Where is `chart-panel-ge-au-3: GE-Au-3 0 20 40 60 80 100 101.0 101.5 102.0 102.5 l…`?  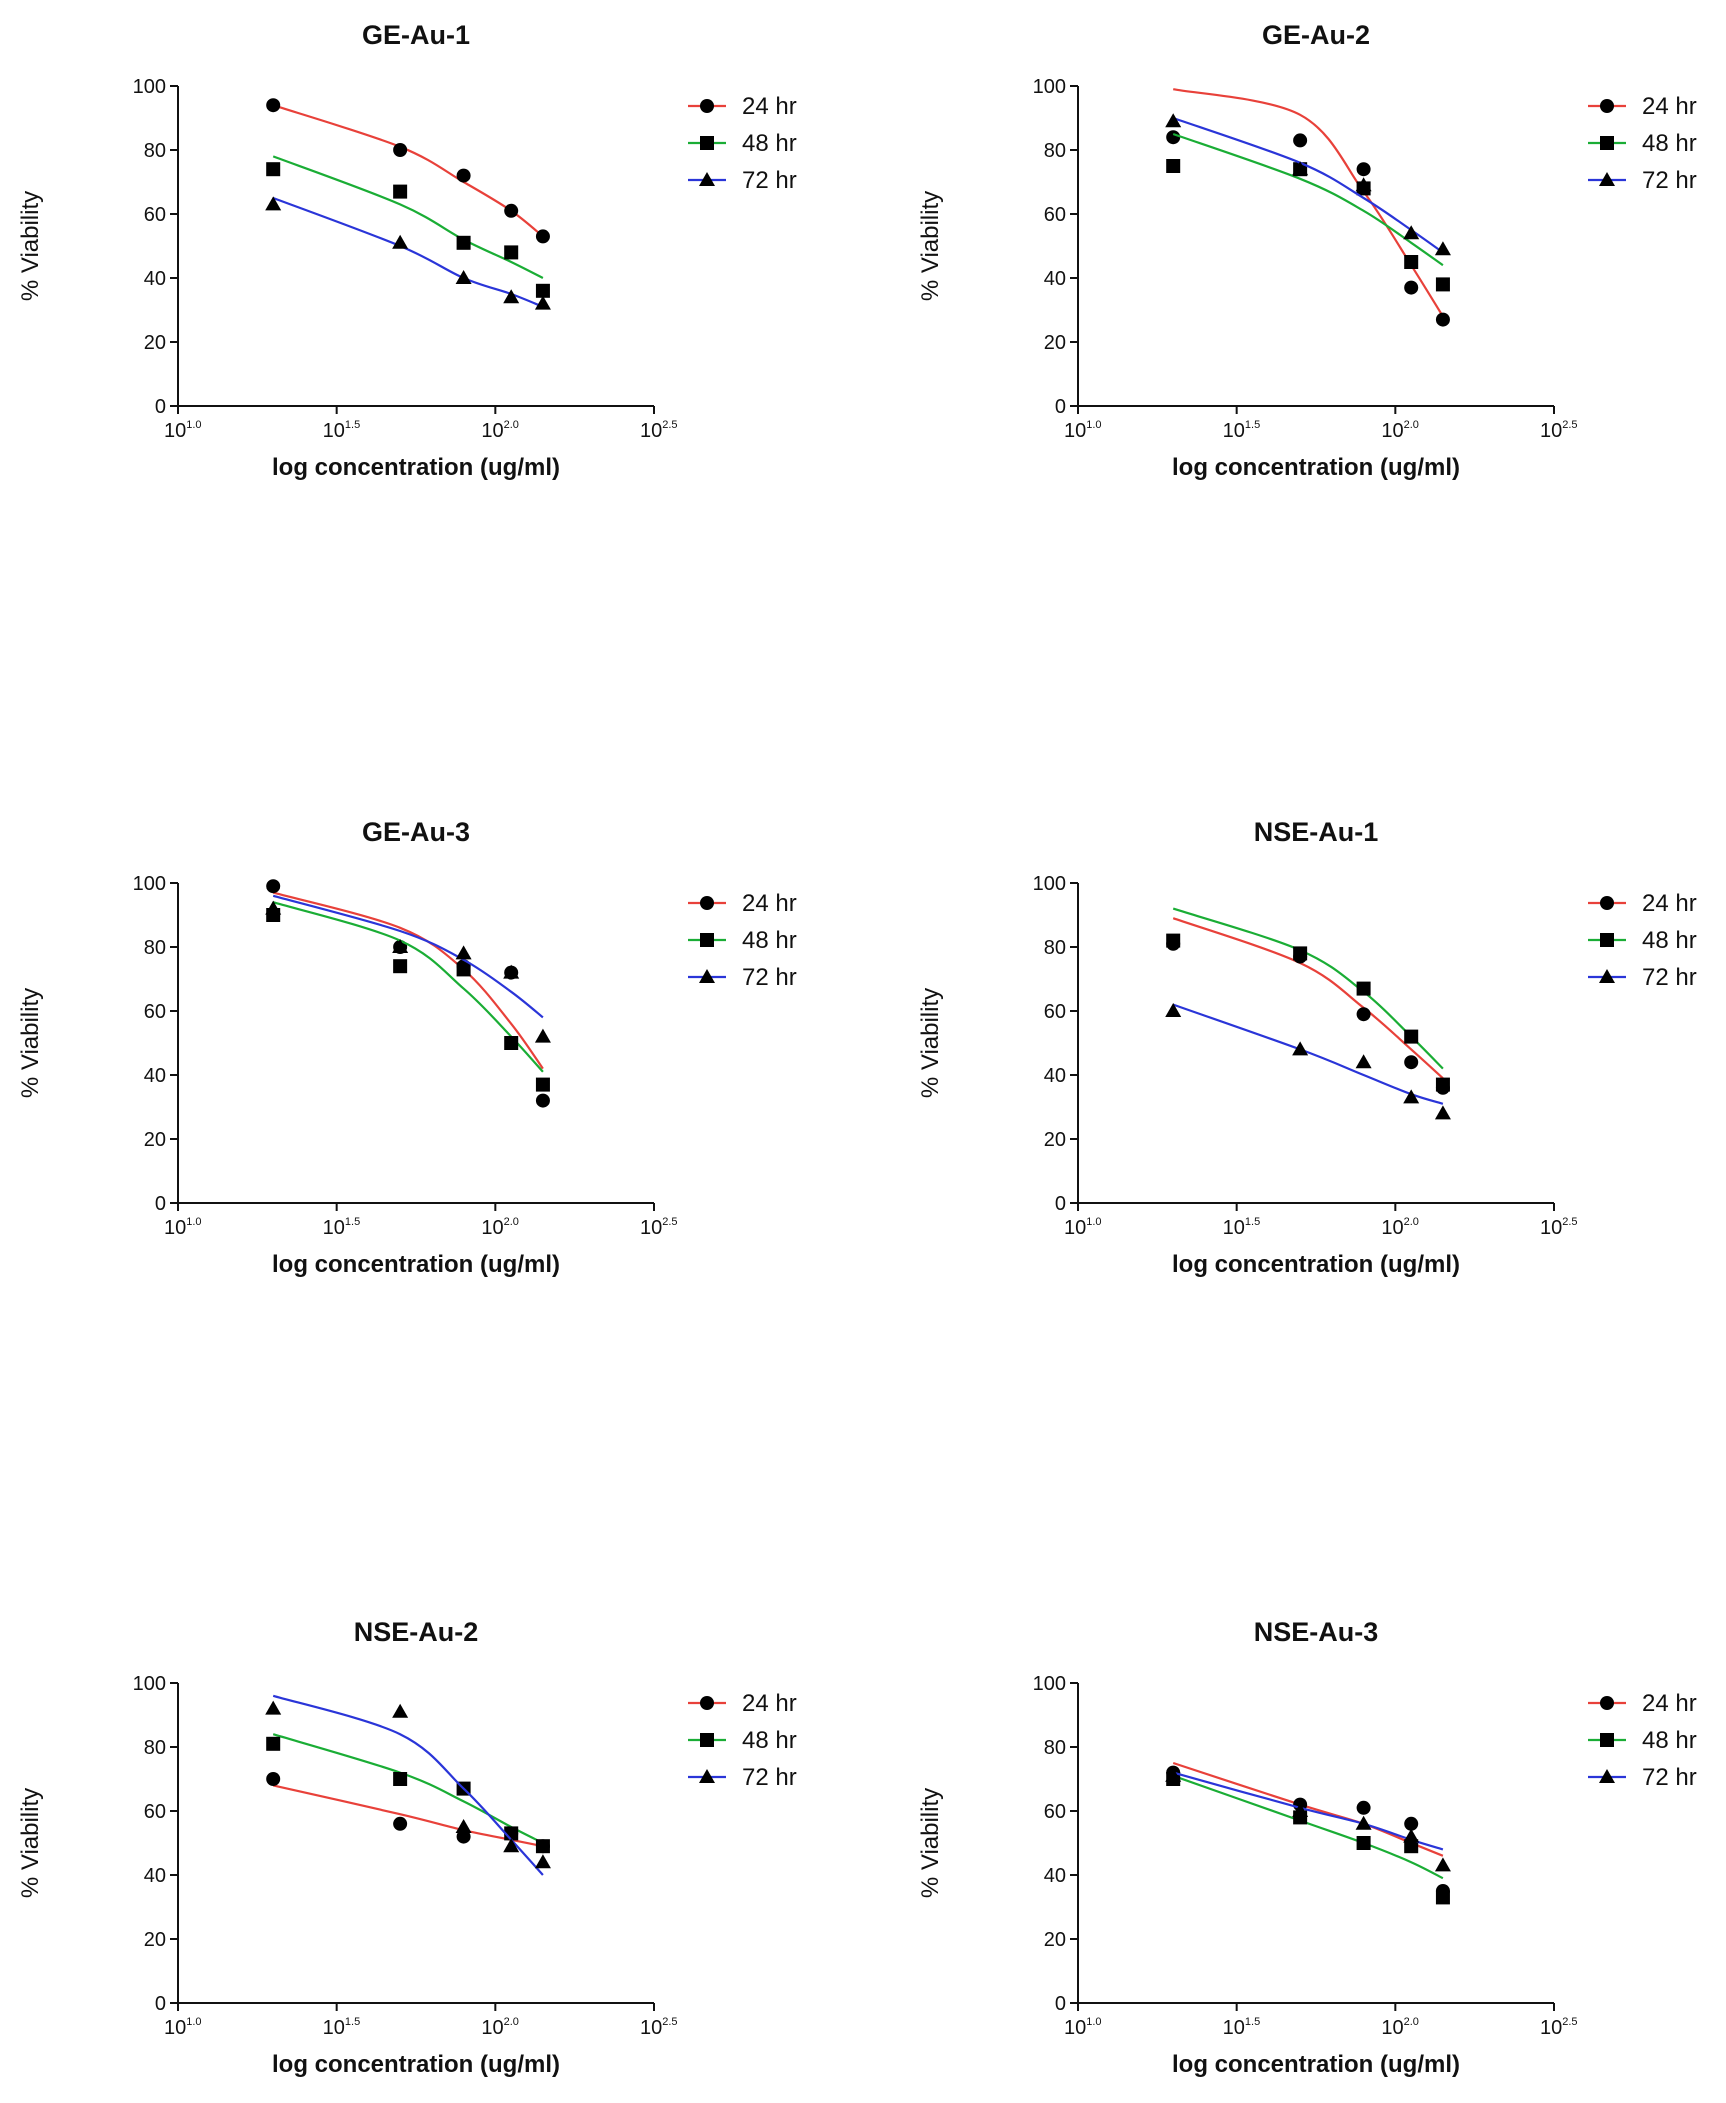 chart-panel-ge-au-3: GE-Au-3 0 20 40 60 80 100 101.0 101.5 102.0 102.5 l… is located at coordinates (407, 1047).